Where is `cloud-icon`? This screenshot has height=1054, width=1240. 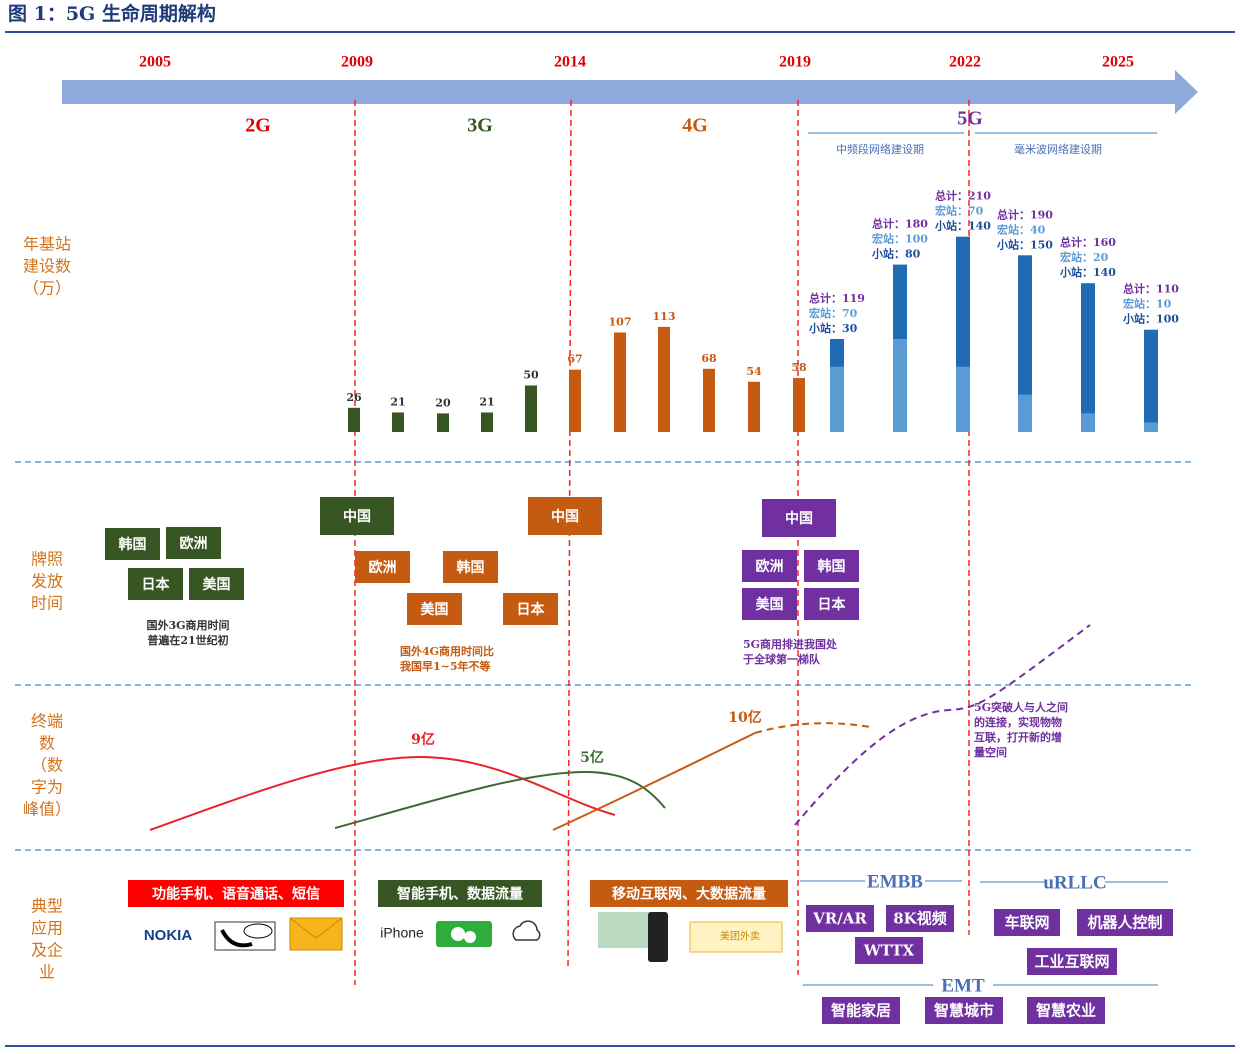
cloud-icon is located at coordinates (526, 930).